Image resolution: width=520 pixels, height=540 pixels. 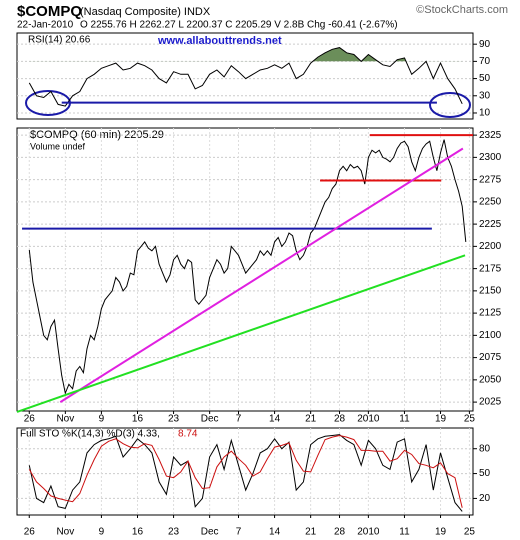 What do you see at coordinates (462, 10) in the screenshot?
I see `copyright: ©StockCharts.com` at bounding box center [462, 10].